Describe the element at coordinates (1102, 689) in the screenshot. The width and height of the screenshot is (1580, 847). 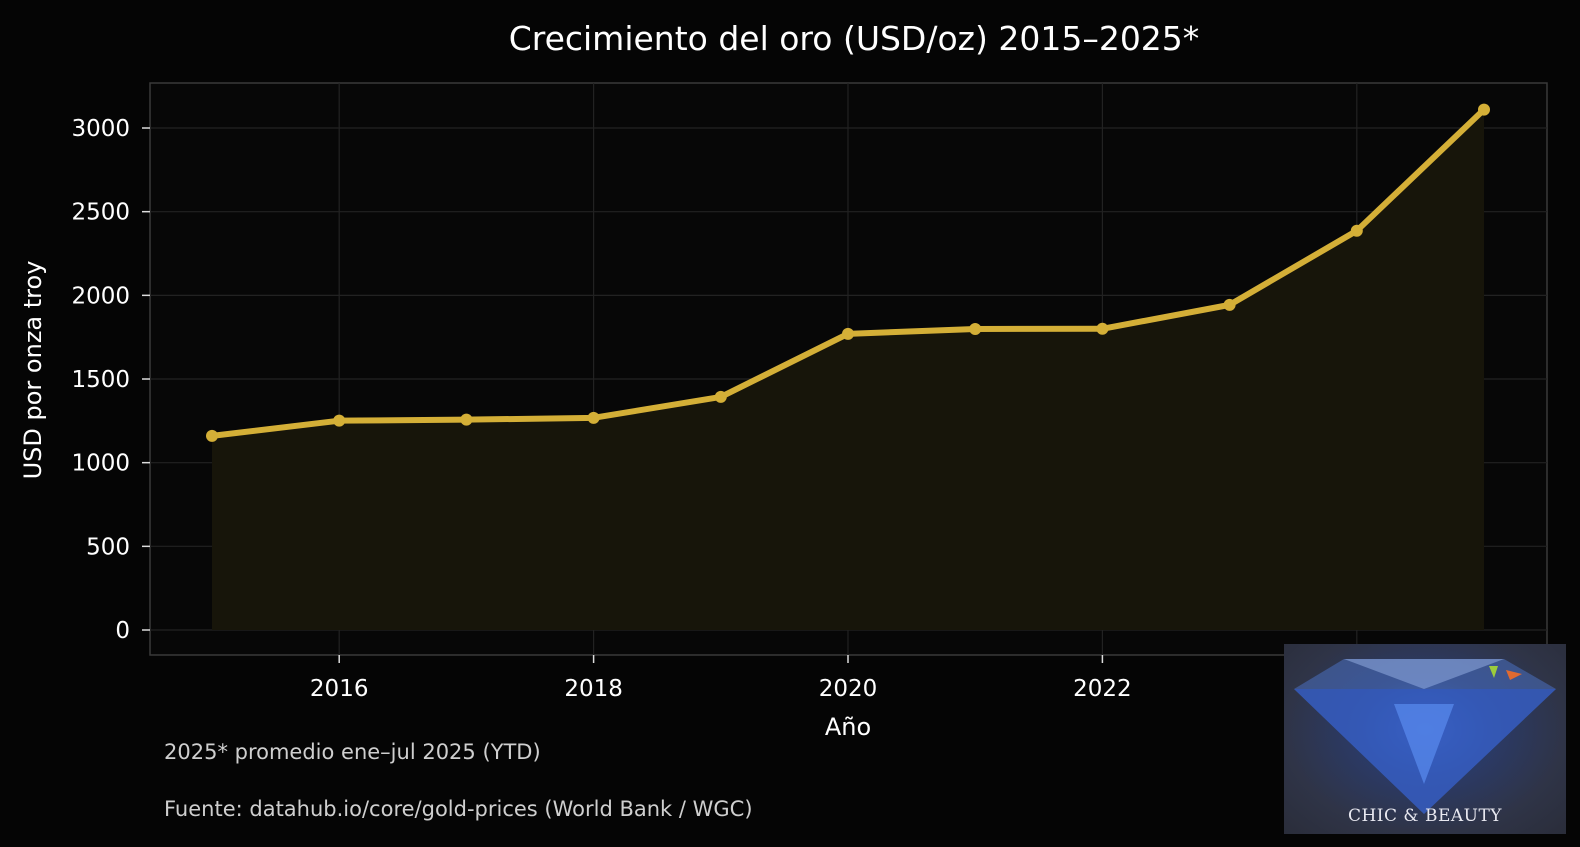
I see `x-tick-label: 2022` at that location.